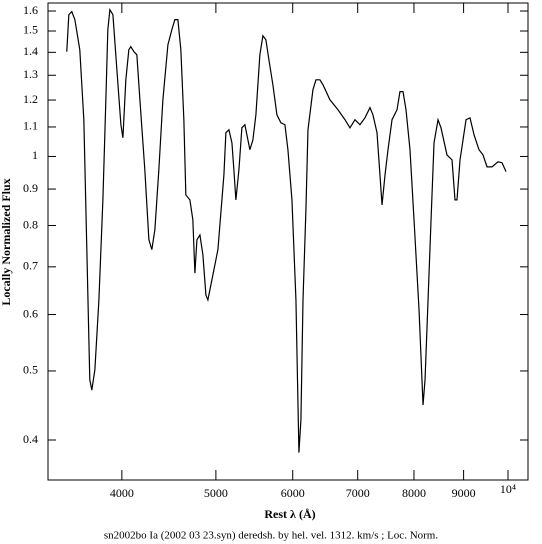 This screenshot has width=542, height=544. Describe the element at coordinates (464, 493) in the screenshot. I see `x-tick-label: 9000` at that location.